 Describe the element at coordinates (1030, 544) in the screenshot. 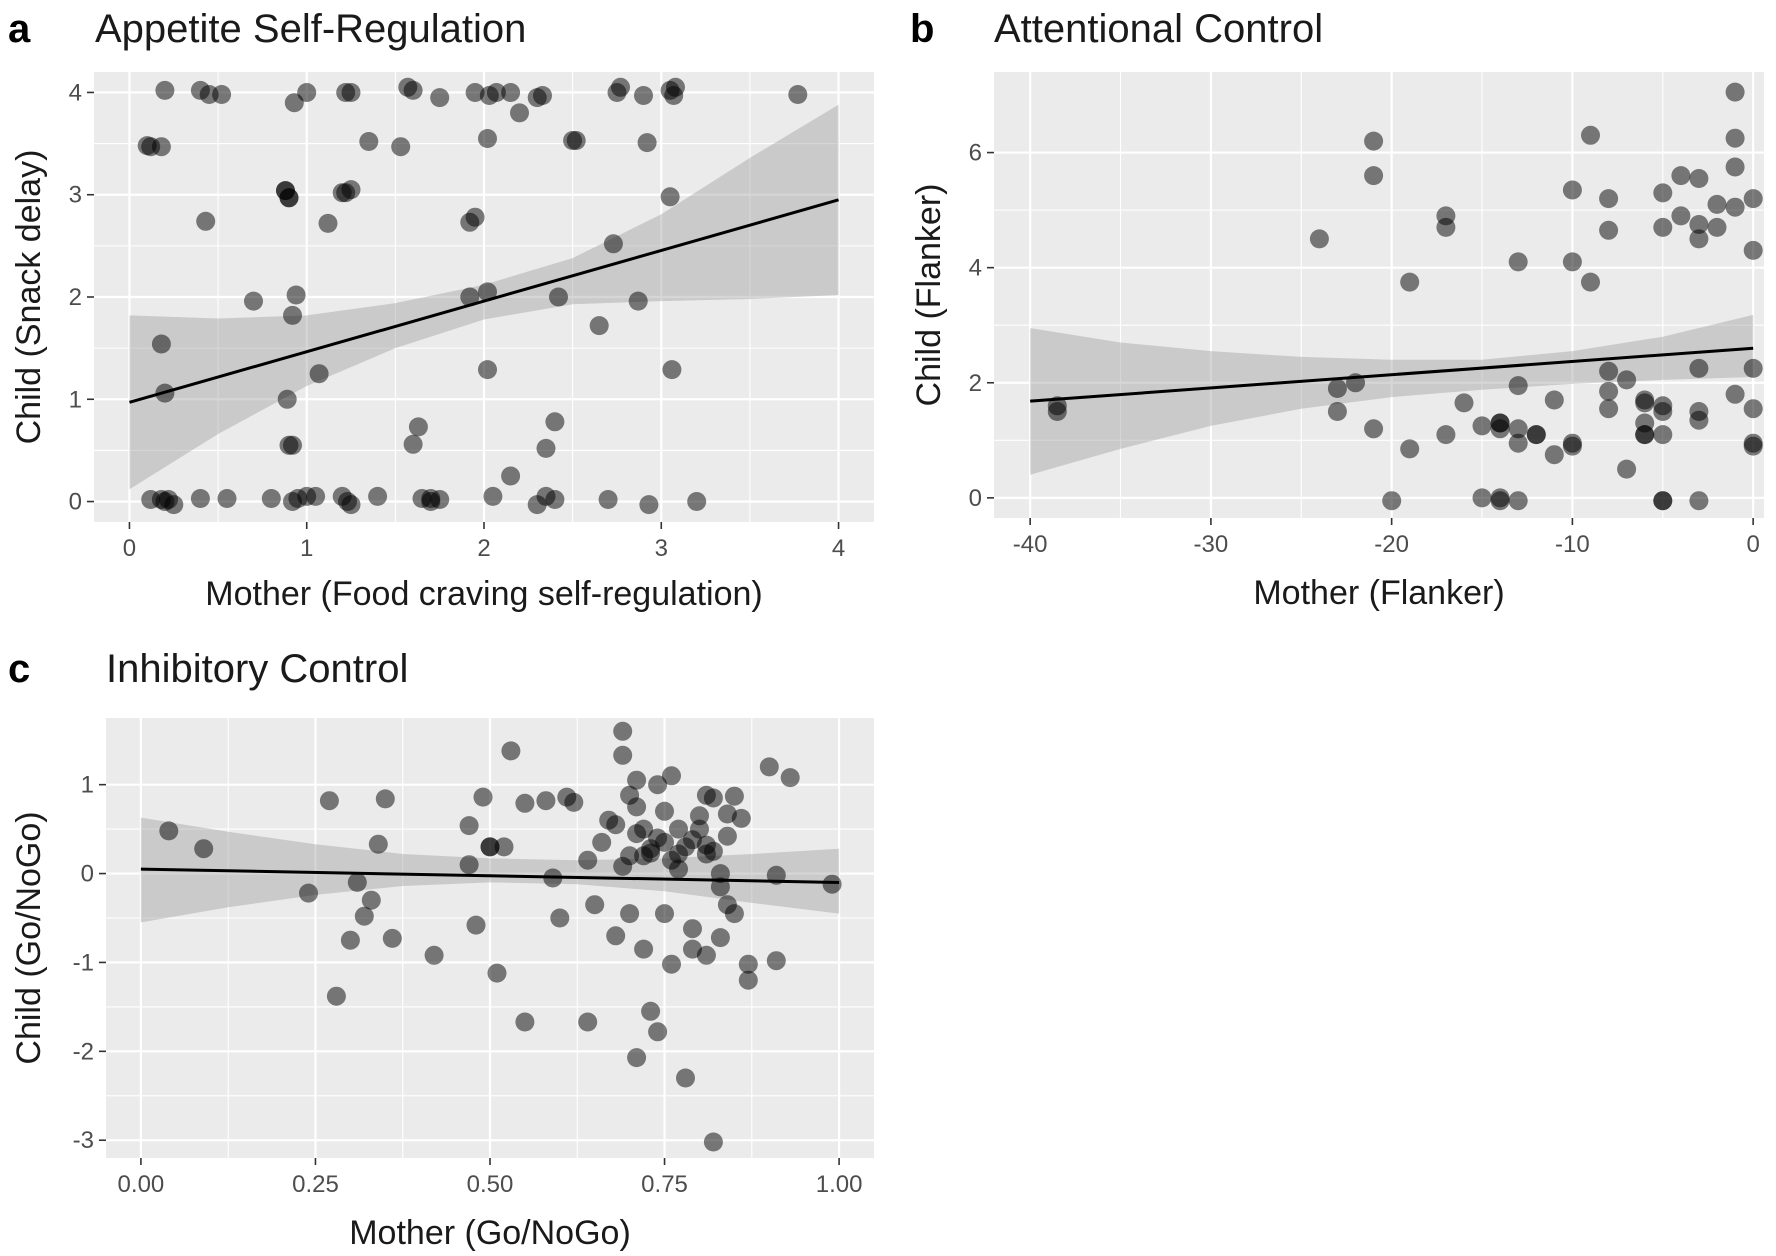

I see `x-tick-label: -40` at that location.